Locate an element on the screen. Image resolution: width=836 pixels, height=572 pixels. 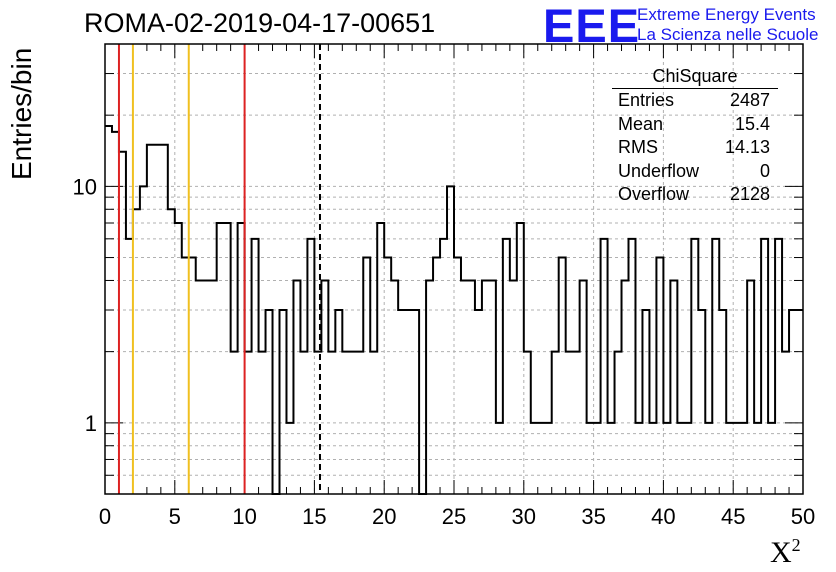
x-tick-labels: 0 5 10 15 20 25 30 35 40 45 50 is located at coordinates (457, 516).